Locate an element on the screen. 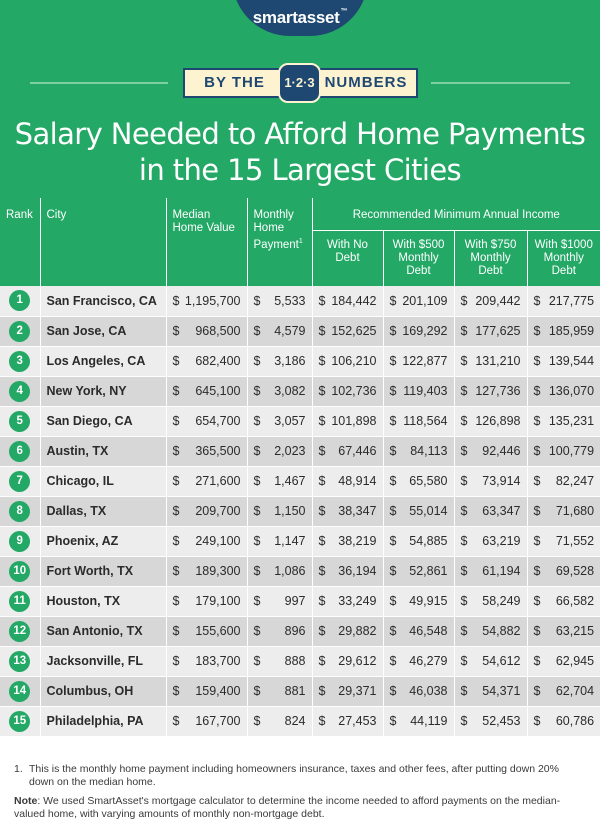 The height and width of the screenshot is (836, 600). cell-monthly-payment: $824 is located at coordinates (280, 721).